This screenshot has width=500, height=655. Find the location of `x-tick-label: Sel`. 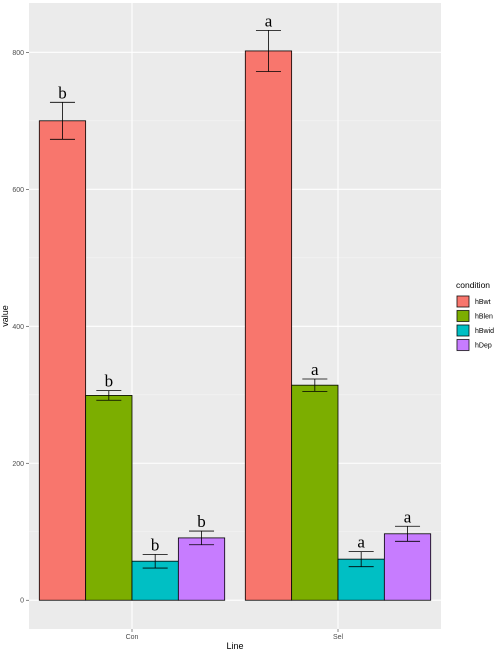

x-tick-label: Sel is located at coordinates (338, 637).